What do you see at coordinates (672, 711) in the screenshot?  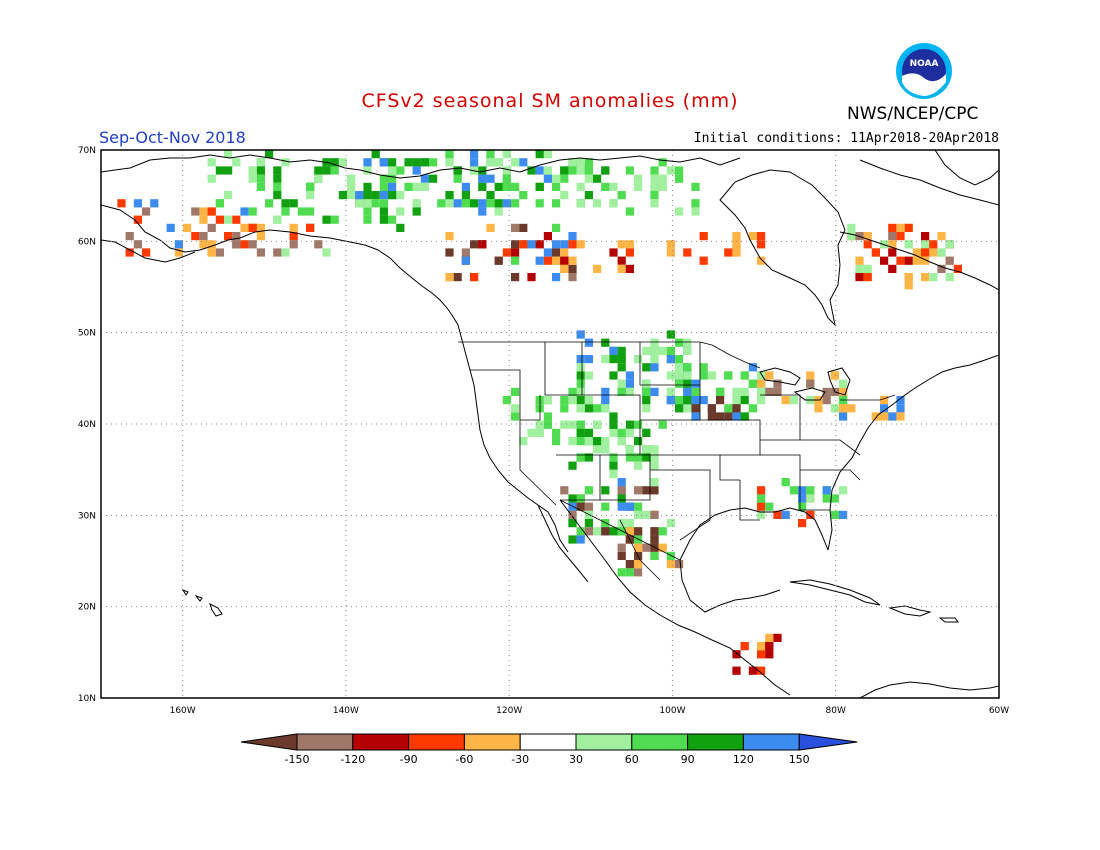 I see `lon-label: 100W` at bounding box center [672, 711].